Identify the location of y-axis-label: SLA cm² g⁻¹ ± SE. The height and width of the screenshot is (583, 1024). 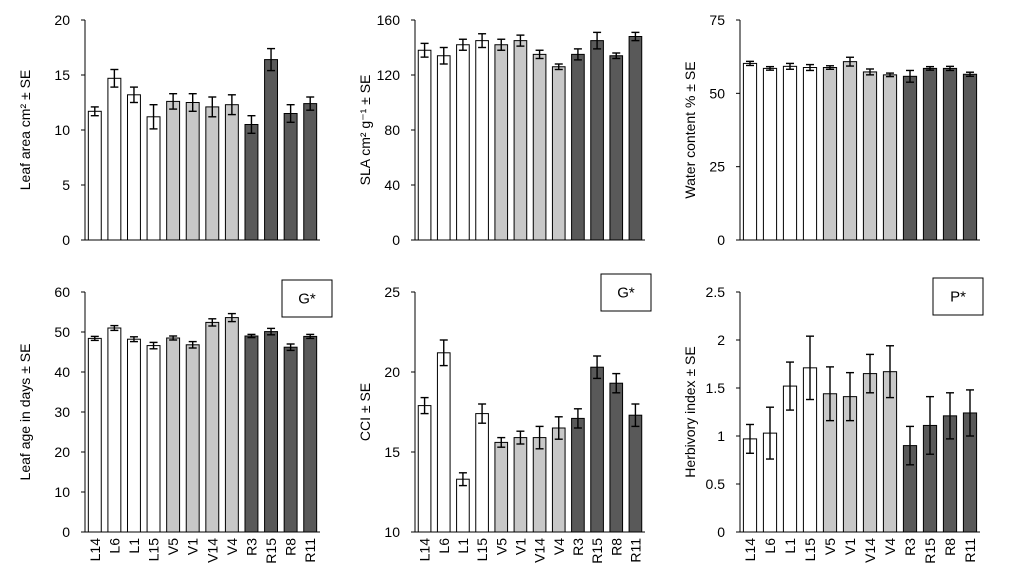
(365, 130).